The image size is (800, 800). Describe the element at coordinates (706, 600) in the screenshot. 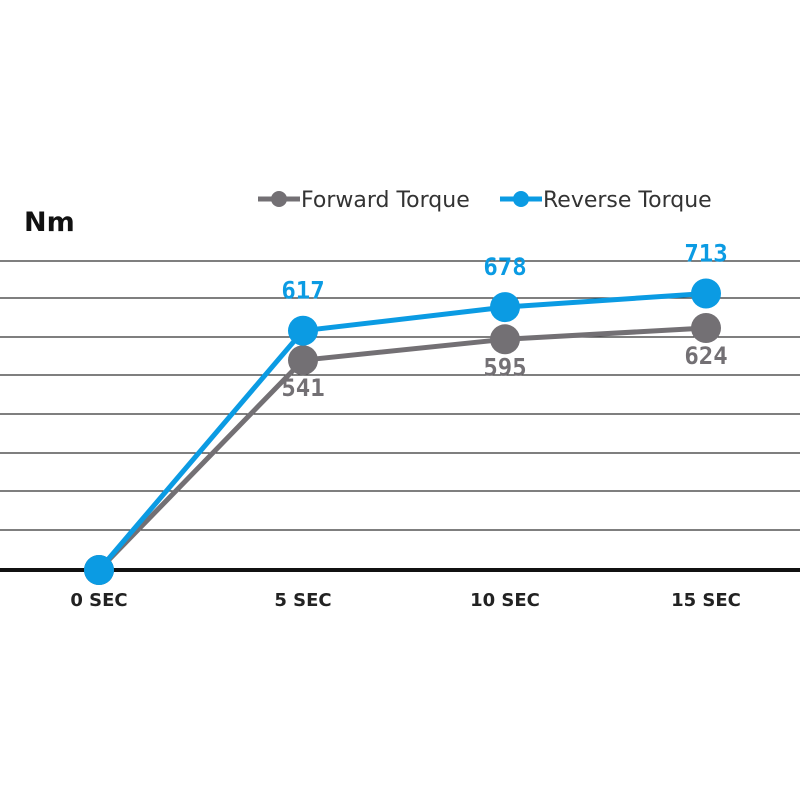

I see `x-tick-label-3: 15 SEC` at that location.